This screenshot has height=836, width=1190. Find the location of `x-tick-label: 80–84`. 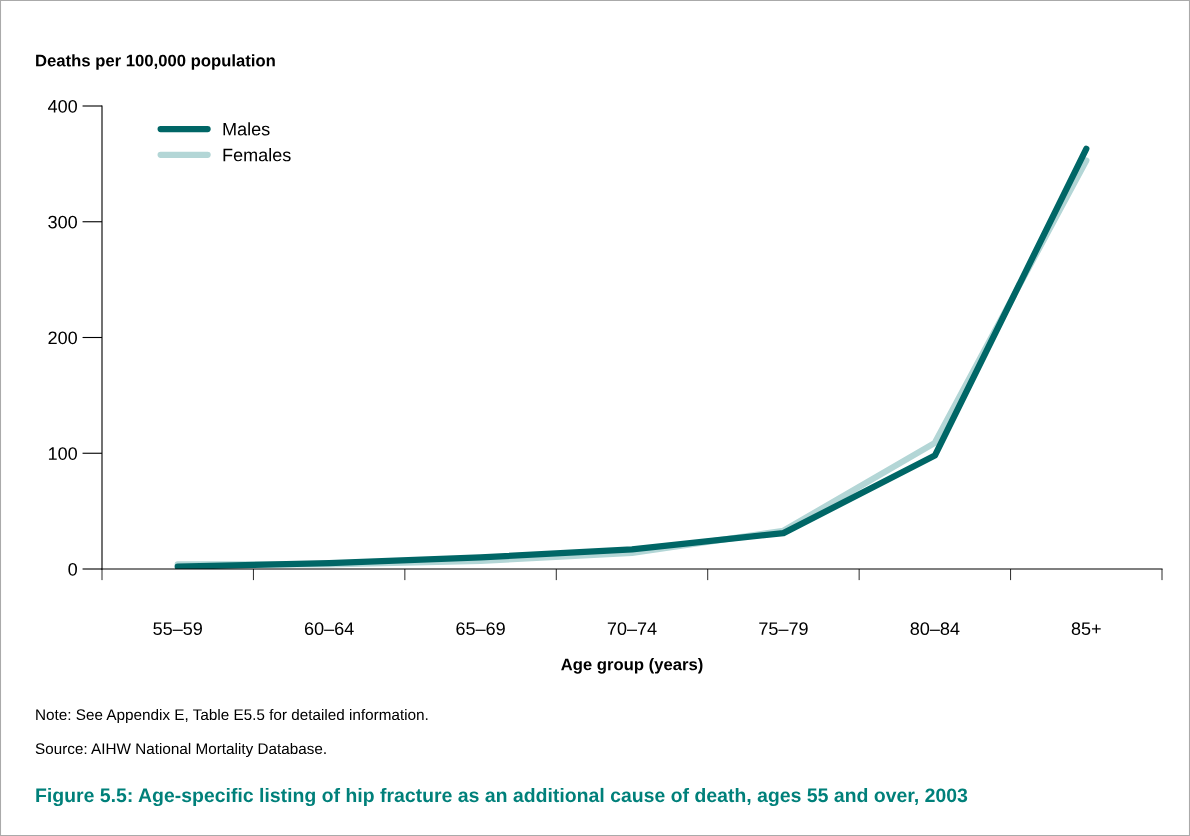

x-tick-label: 80–84 is located at coordinates (935, 629).